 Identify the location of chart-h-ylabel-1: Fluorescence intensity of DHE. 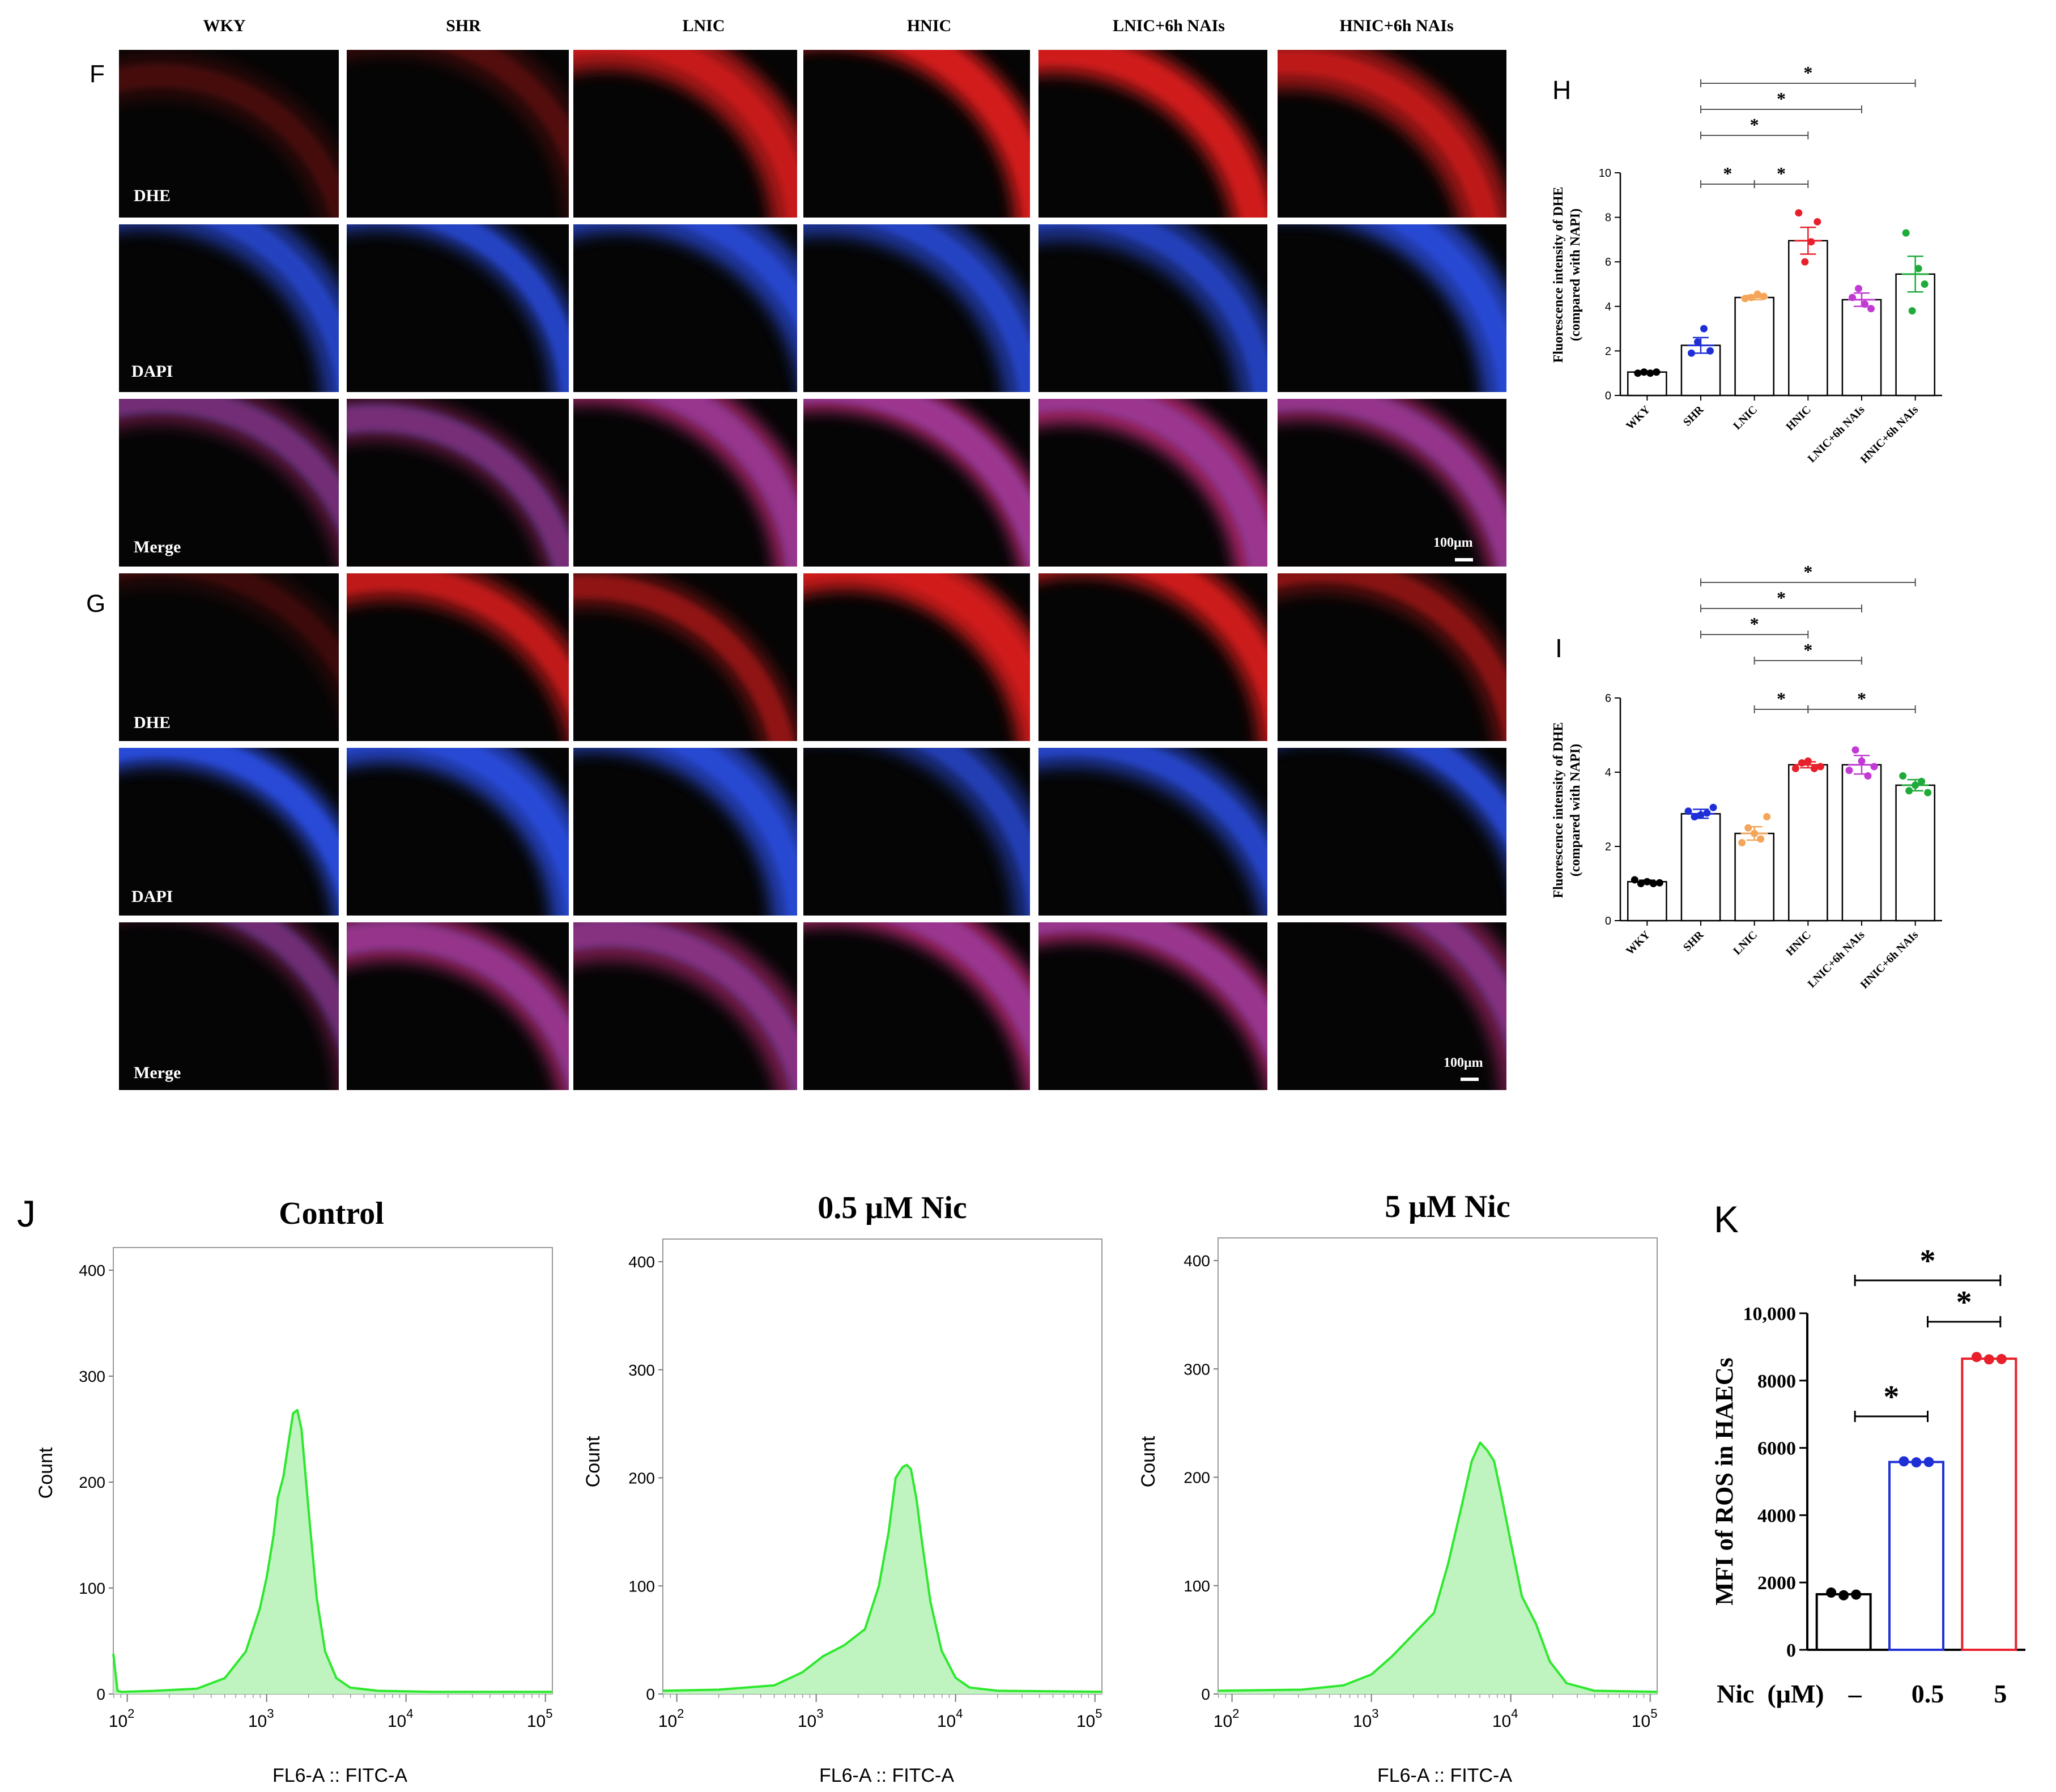
(1558, 275).